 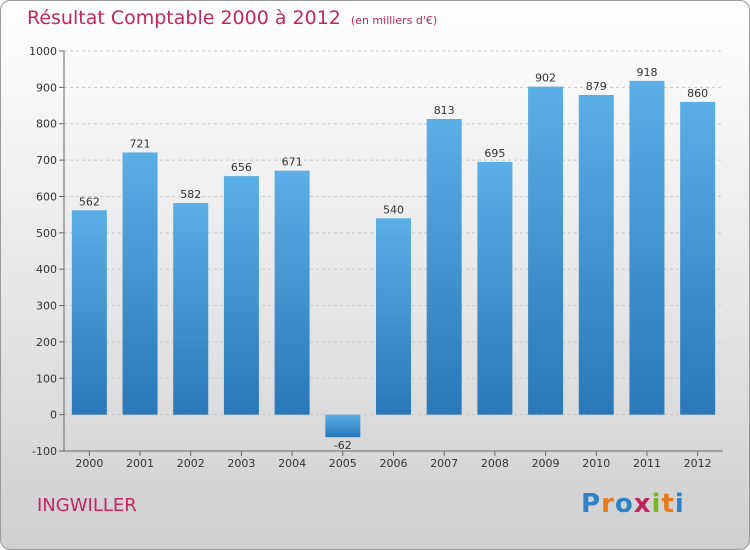 I want to click on x-tick-label: 2009, so click(x=546, y=463).